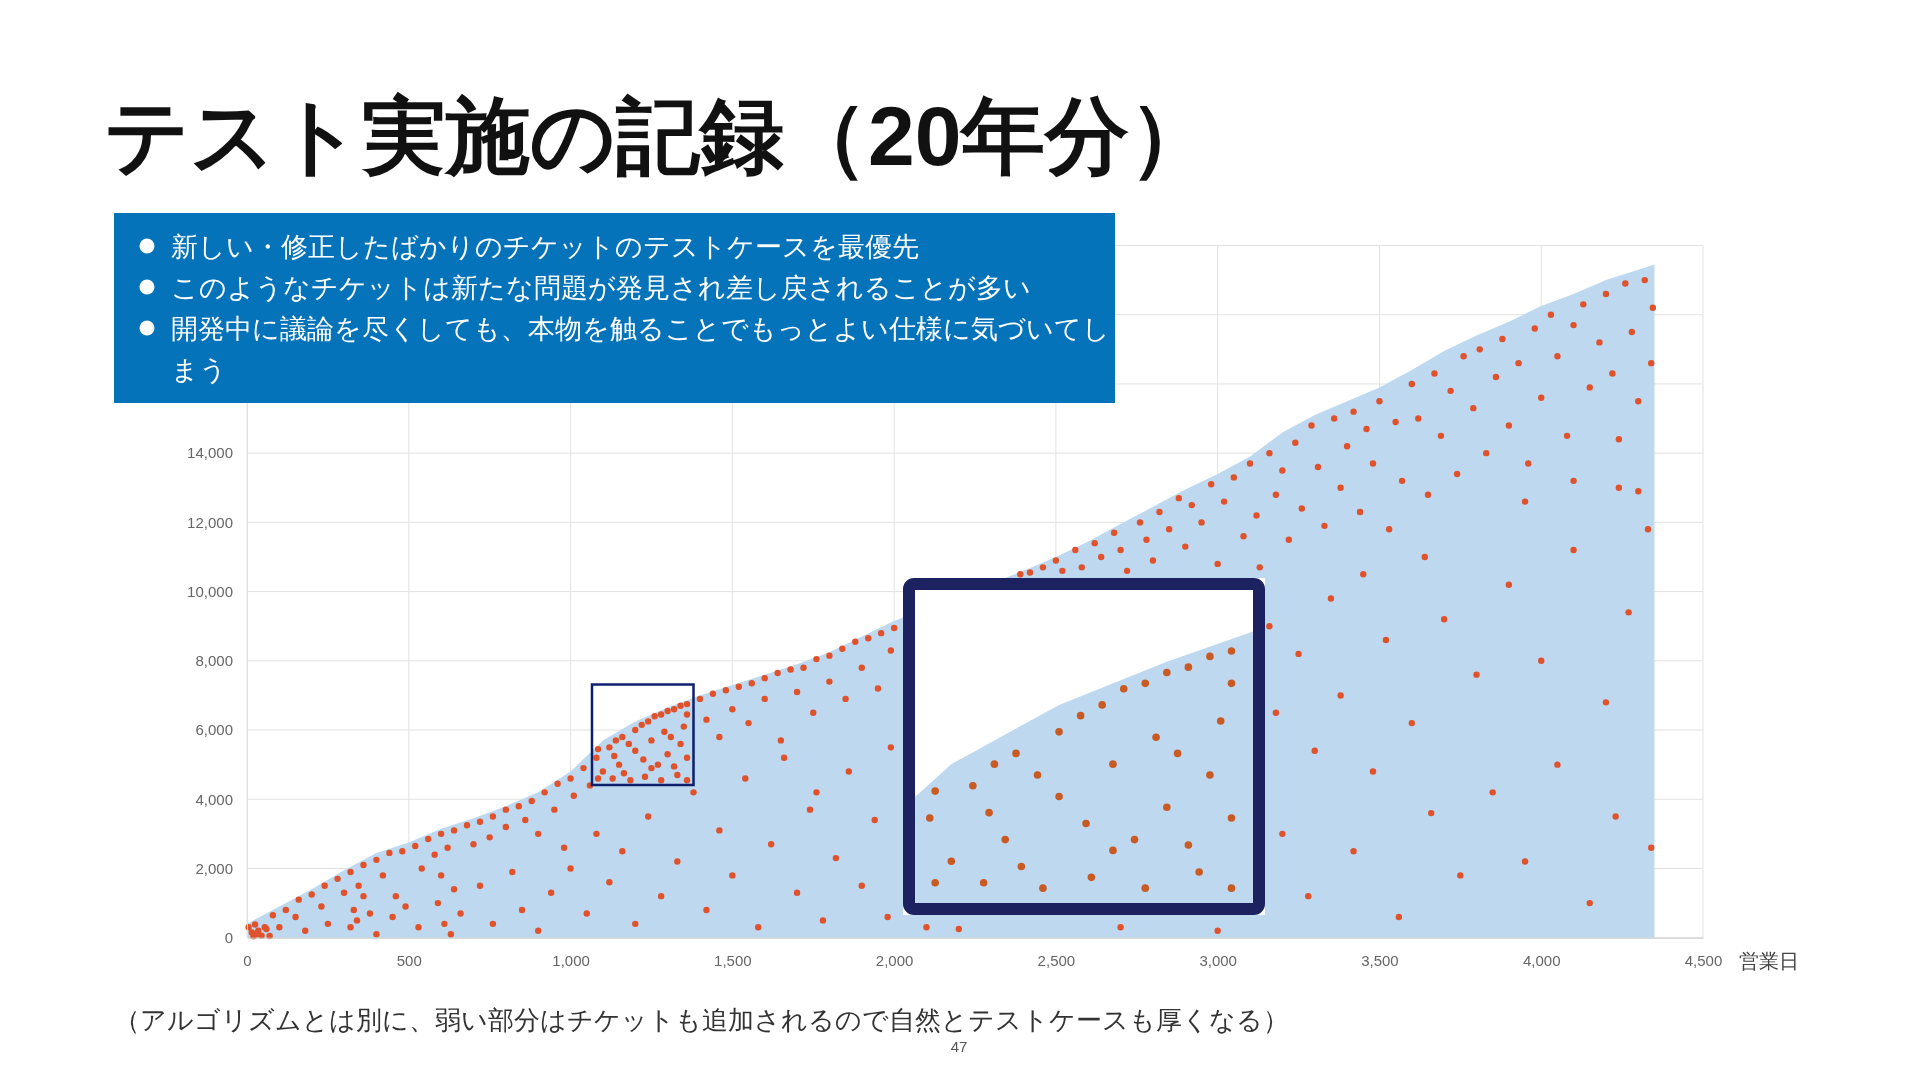  Describe the element at coordinates (545, 246) in the screenshot. I see `annotation: 新しい・修正したばかりのチケットのテストケースを最優先` at that location.